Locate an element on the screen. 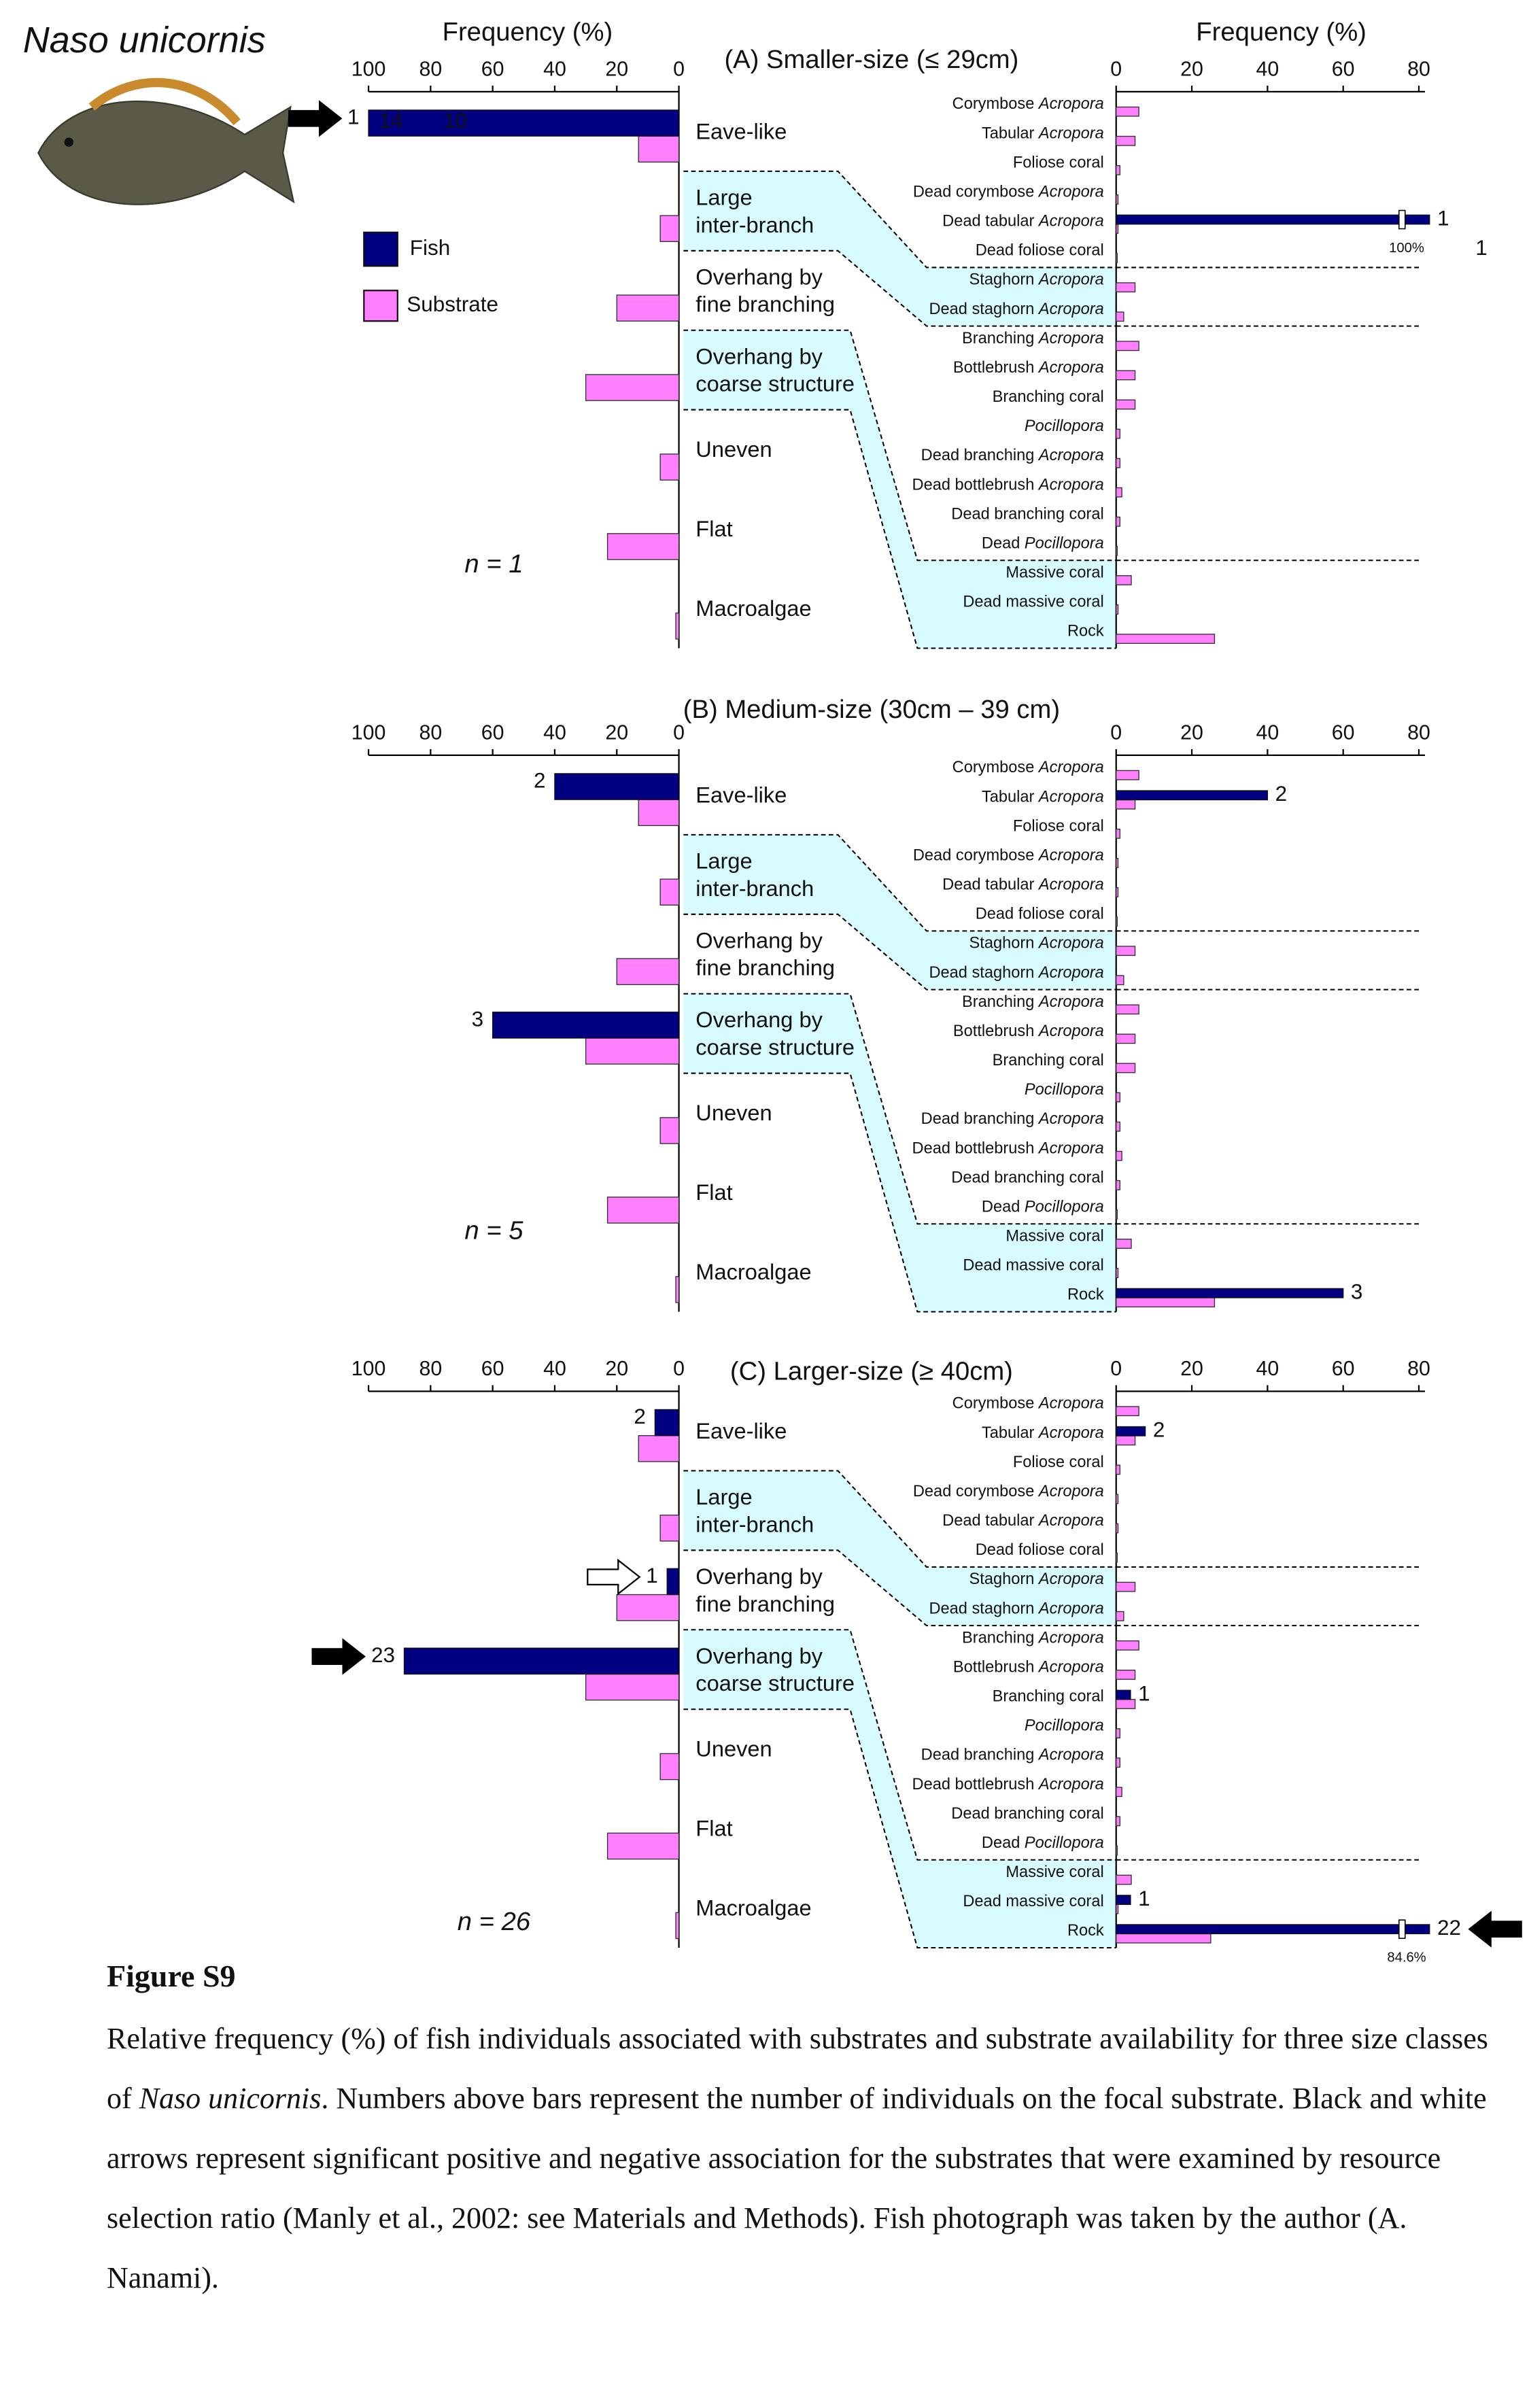 The image size is (1529, 2408). category-label: Dead staghorn Acropora is located at coordinates (1016, 1609).